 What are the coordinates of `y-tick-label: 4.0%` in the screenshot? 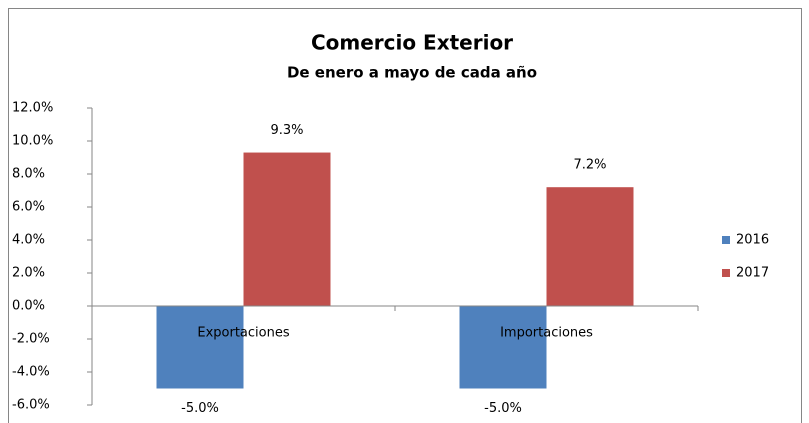 It's located at (28, 240).